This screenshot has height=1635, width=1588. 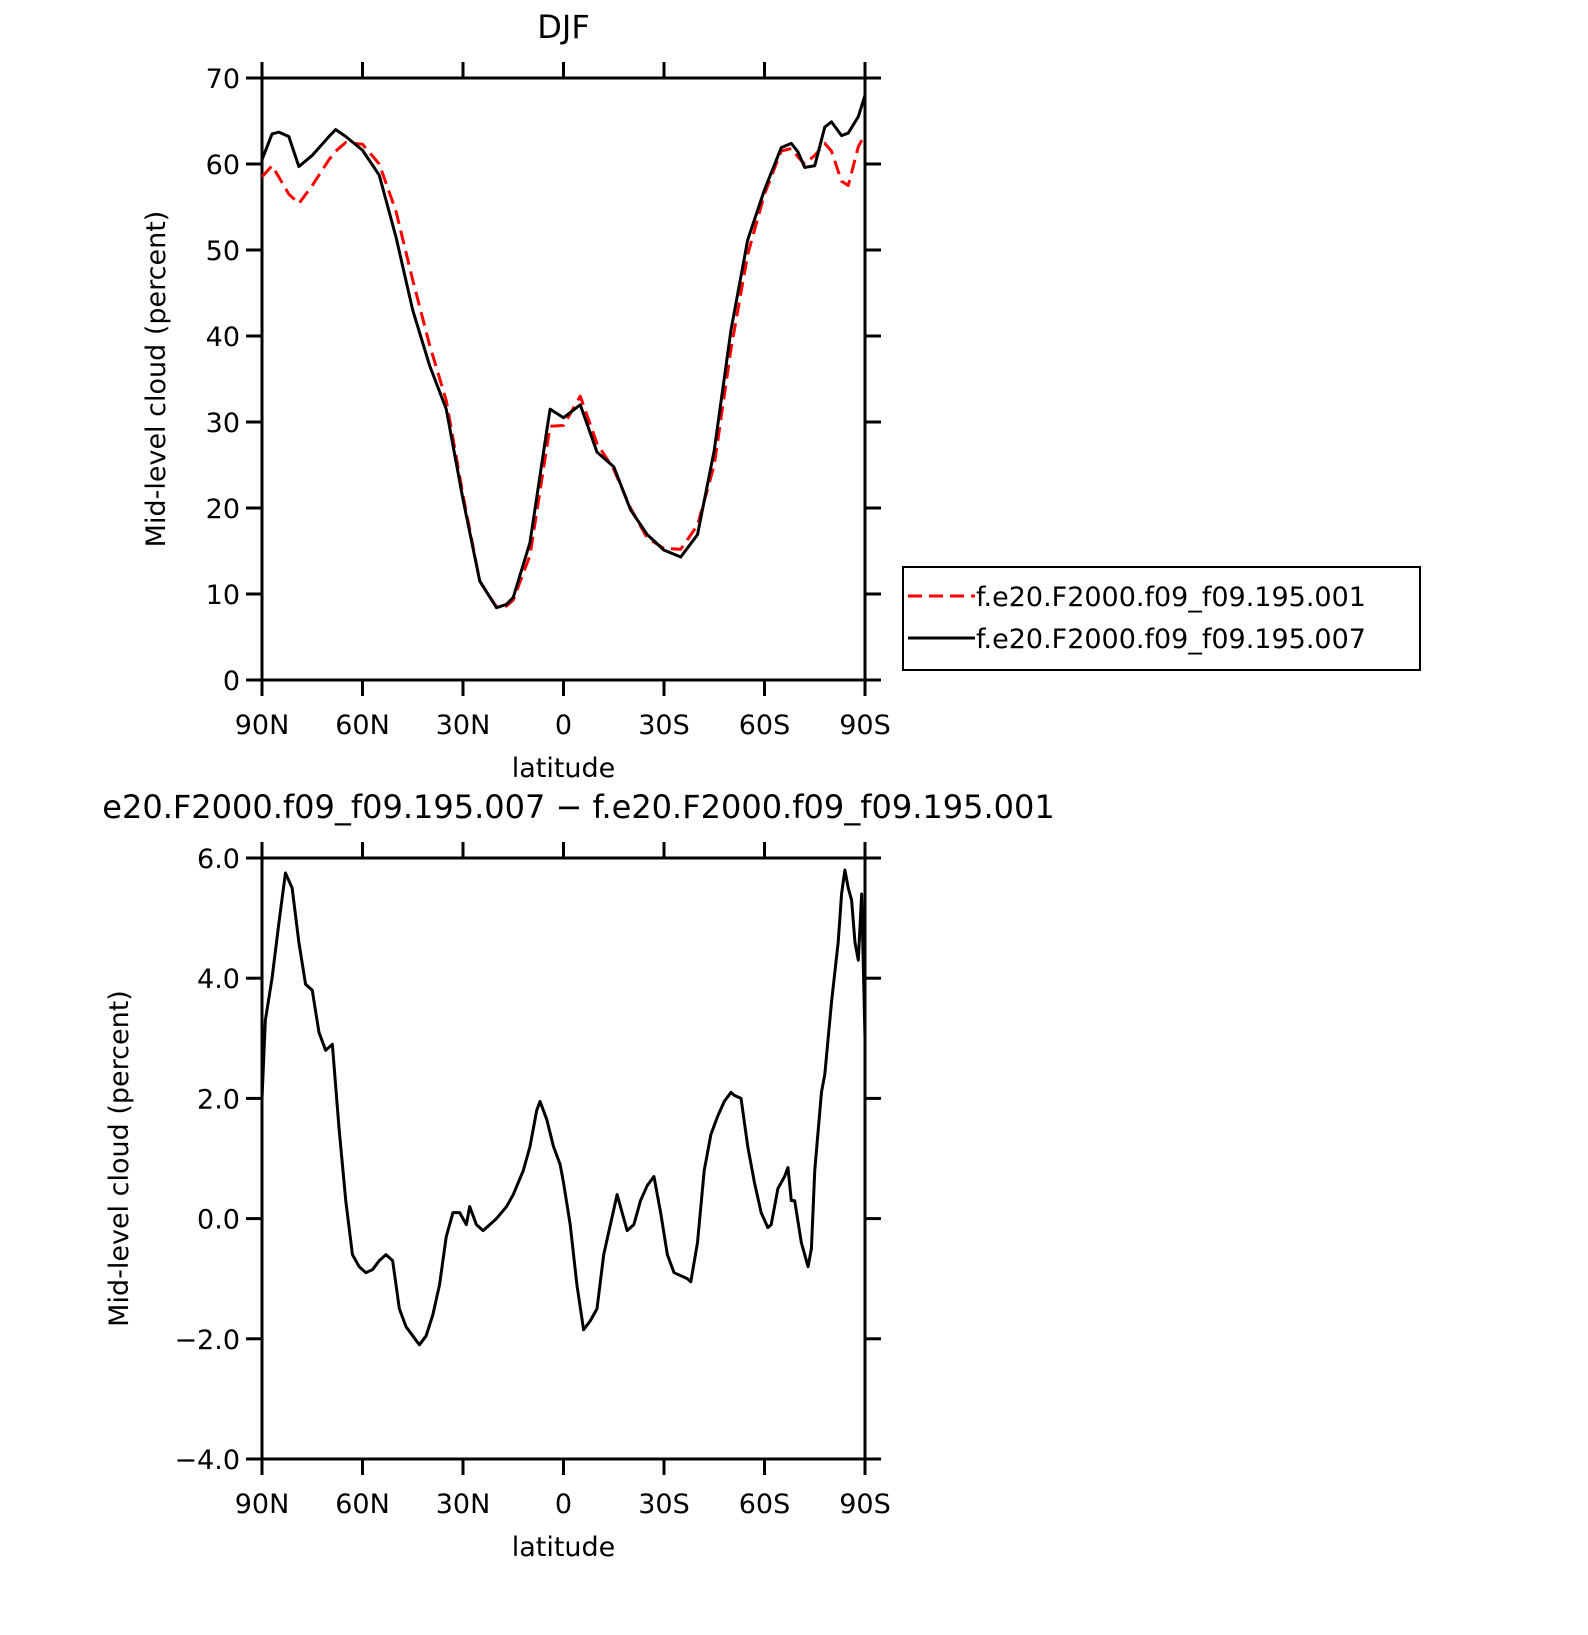 What do you see at coordinates (218, 1099) in the screenshot?
I see `y-tick-label: 2.0` at bounding box center [218, 1099].